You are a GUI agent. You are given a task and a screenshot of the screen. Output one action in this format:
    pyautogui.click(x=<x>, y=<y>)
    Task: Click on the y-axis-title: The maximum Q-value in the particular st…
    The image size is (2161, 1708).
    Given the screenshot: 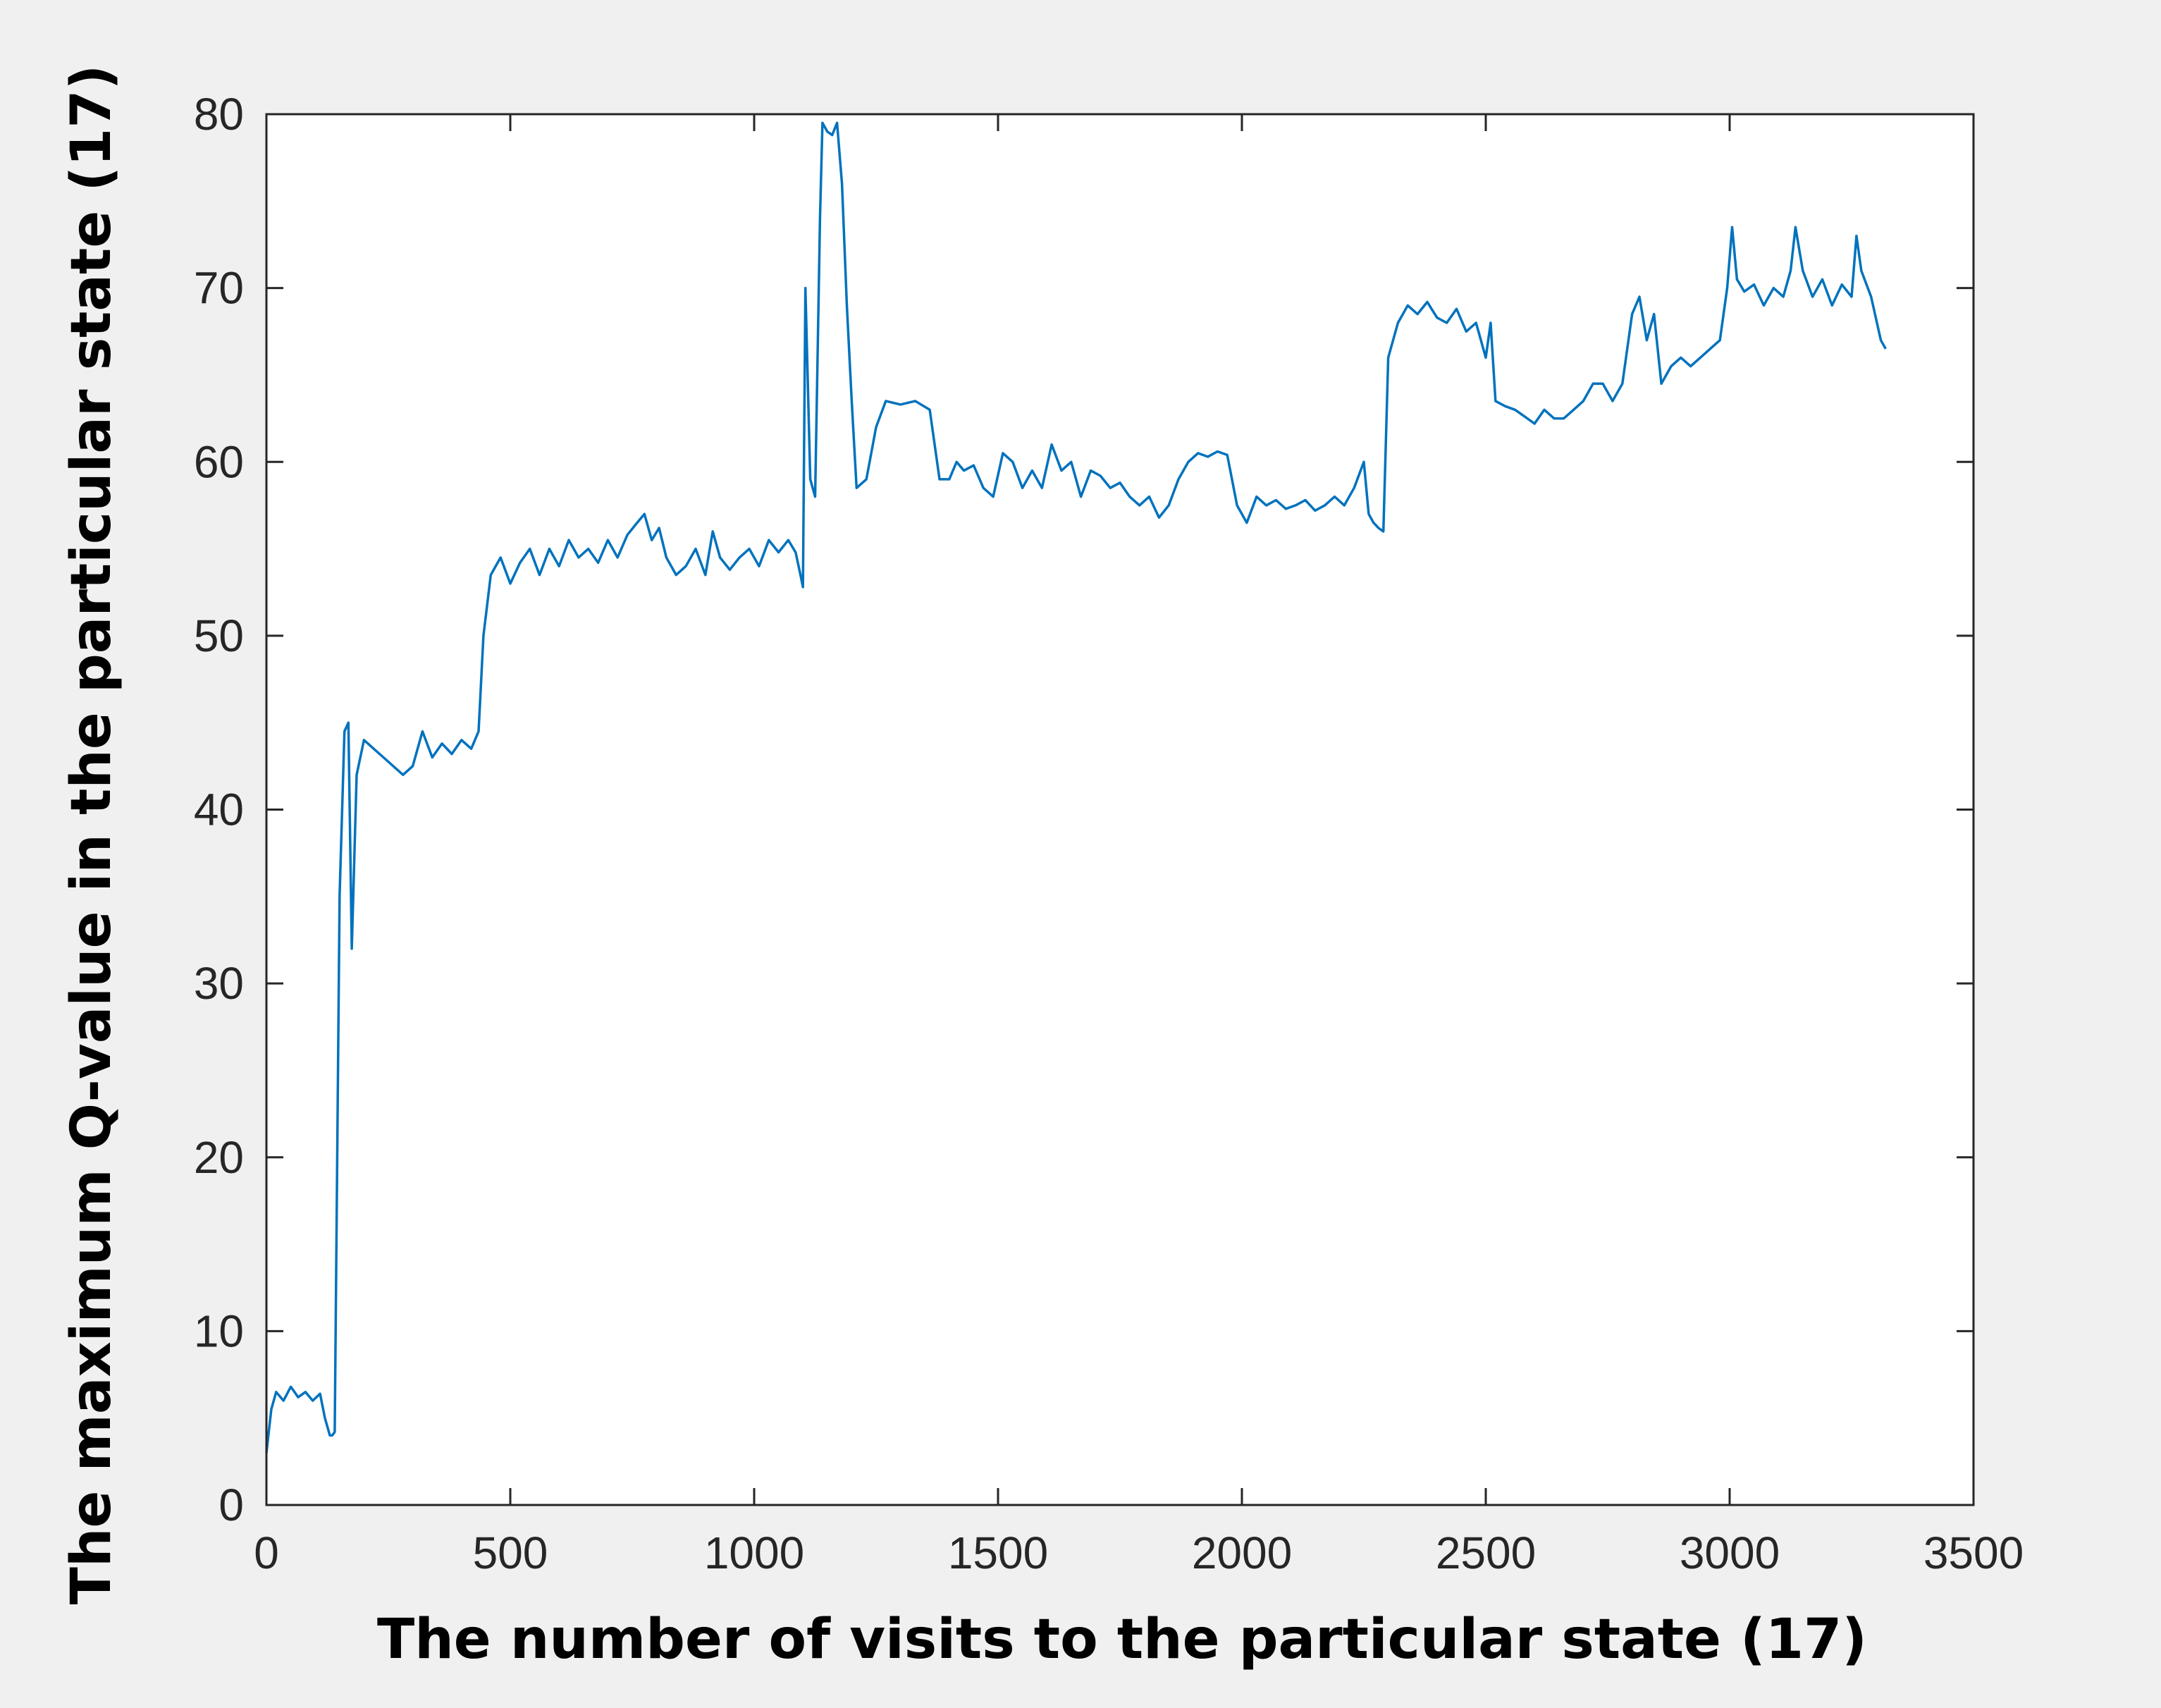 What is the action you would take?
    pyautogui.click(x=91, y=834)
    